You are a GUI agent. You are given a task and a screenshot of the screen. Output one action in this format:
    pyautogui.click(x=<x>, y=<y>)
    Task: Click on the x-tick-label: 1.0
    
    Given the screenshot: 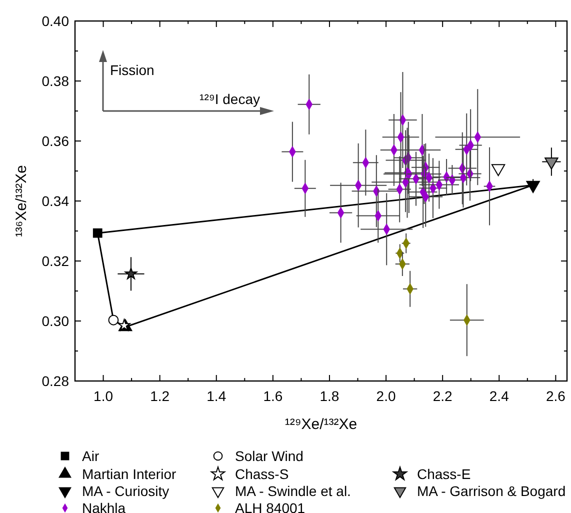 What is the action you would take?
    pyautogui.click(x=104, y=396)
    